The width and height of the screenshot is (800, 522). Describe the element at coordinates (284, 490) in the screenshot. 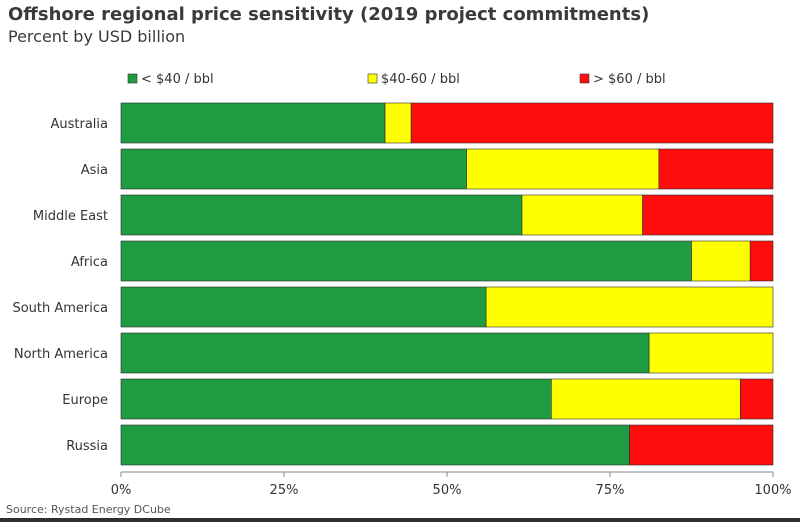

I see `x-tick-label: 25%` at that location.